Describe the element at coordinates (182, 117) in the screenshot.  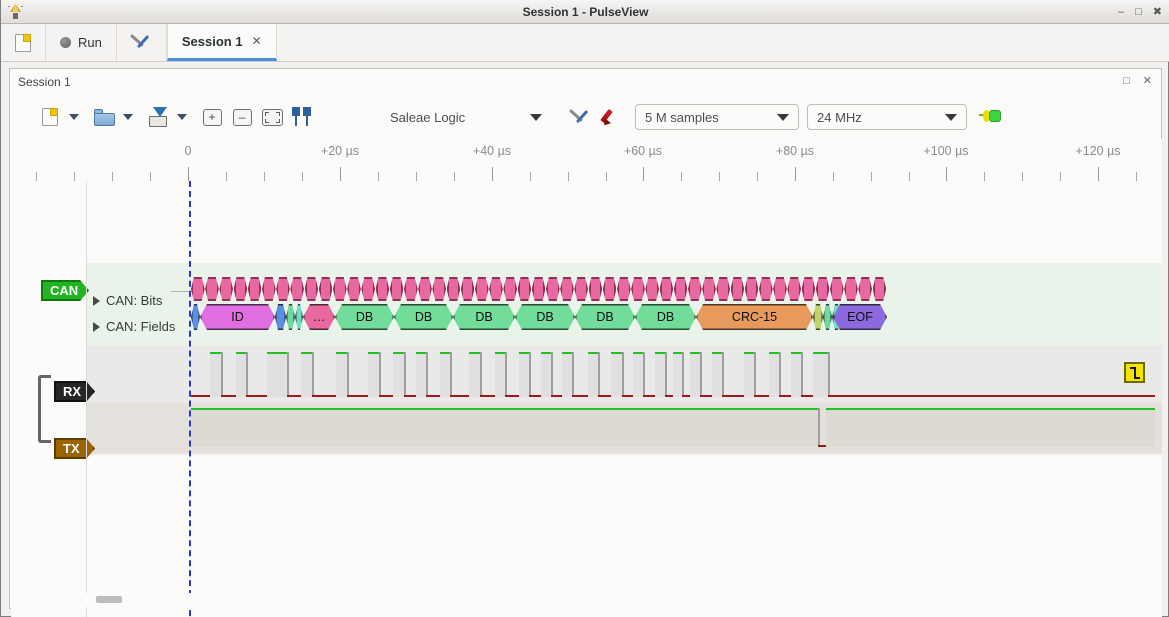
I see `save-file-dropdown` at that location.